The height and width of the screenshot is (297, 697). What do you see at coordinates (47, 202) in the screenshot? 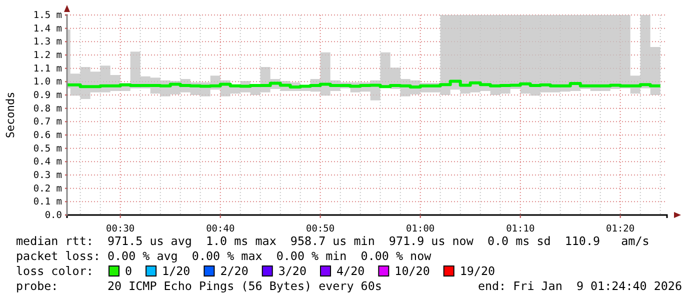
I see `y-tick-label: 0.1 m` at bounding box center [47, 202].